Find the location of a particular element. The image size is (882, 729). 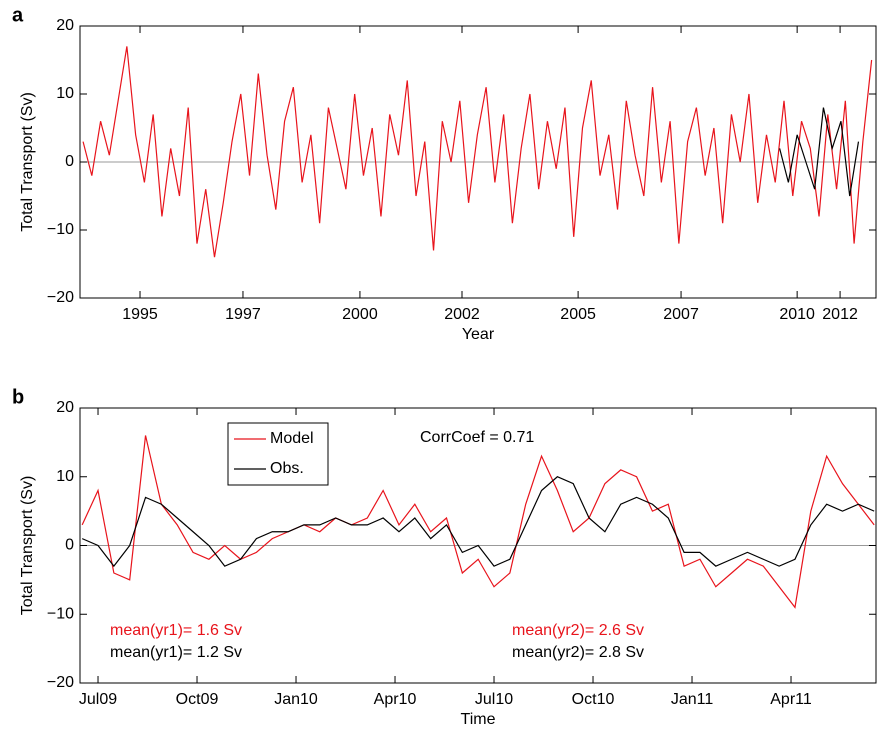

x-axis-label: Year is located at coordinates (478, 334).